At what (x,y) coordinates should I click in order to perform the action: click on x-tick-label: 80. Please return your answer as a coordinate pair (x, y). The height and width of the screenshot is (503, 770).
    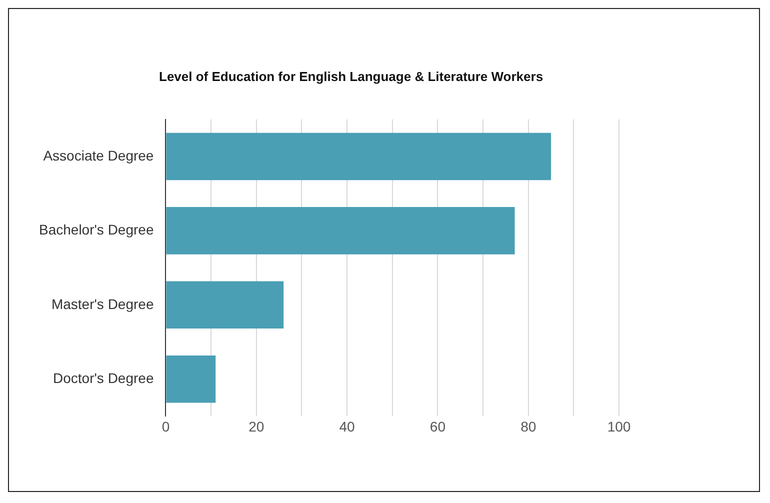
    Looking at the image, I should click on (528, 426).